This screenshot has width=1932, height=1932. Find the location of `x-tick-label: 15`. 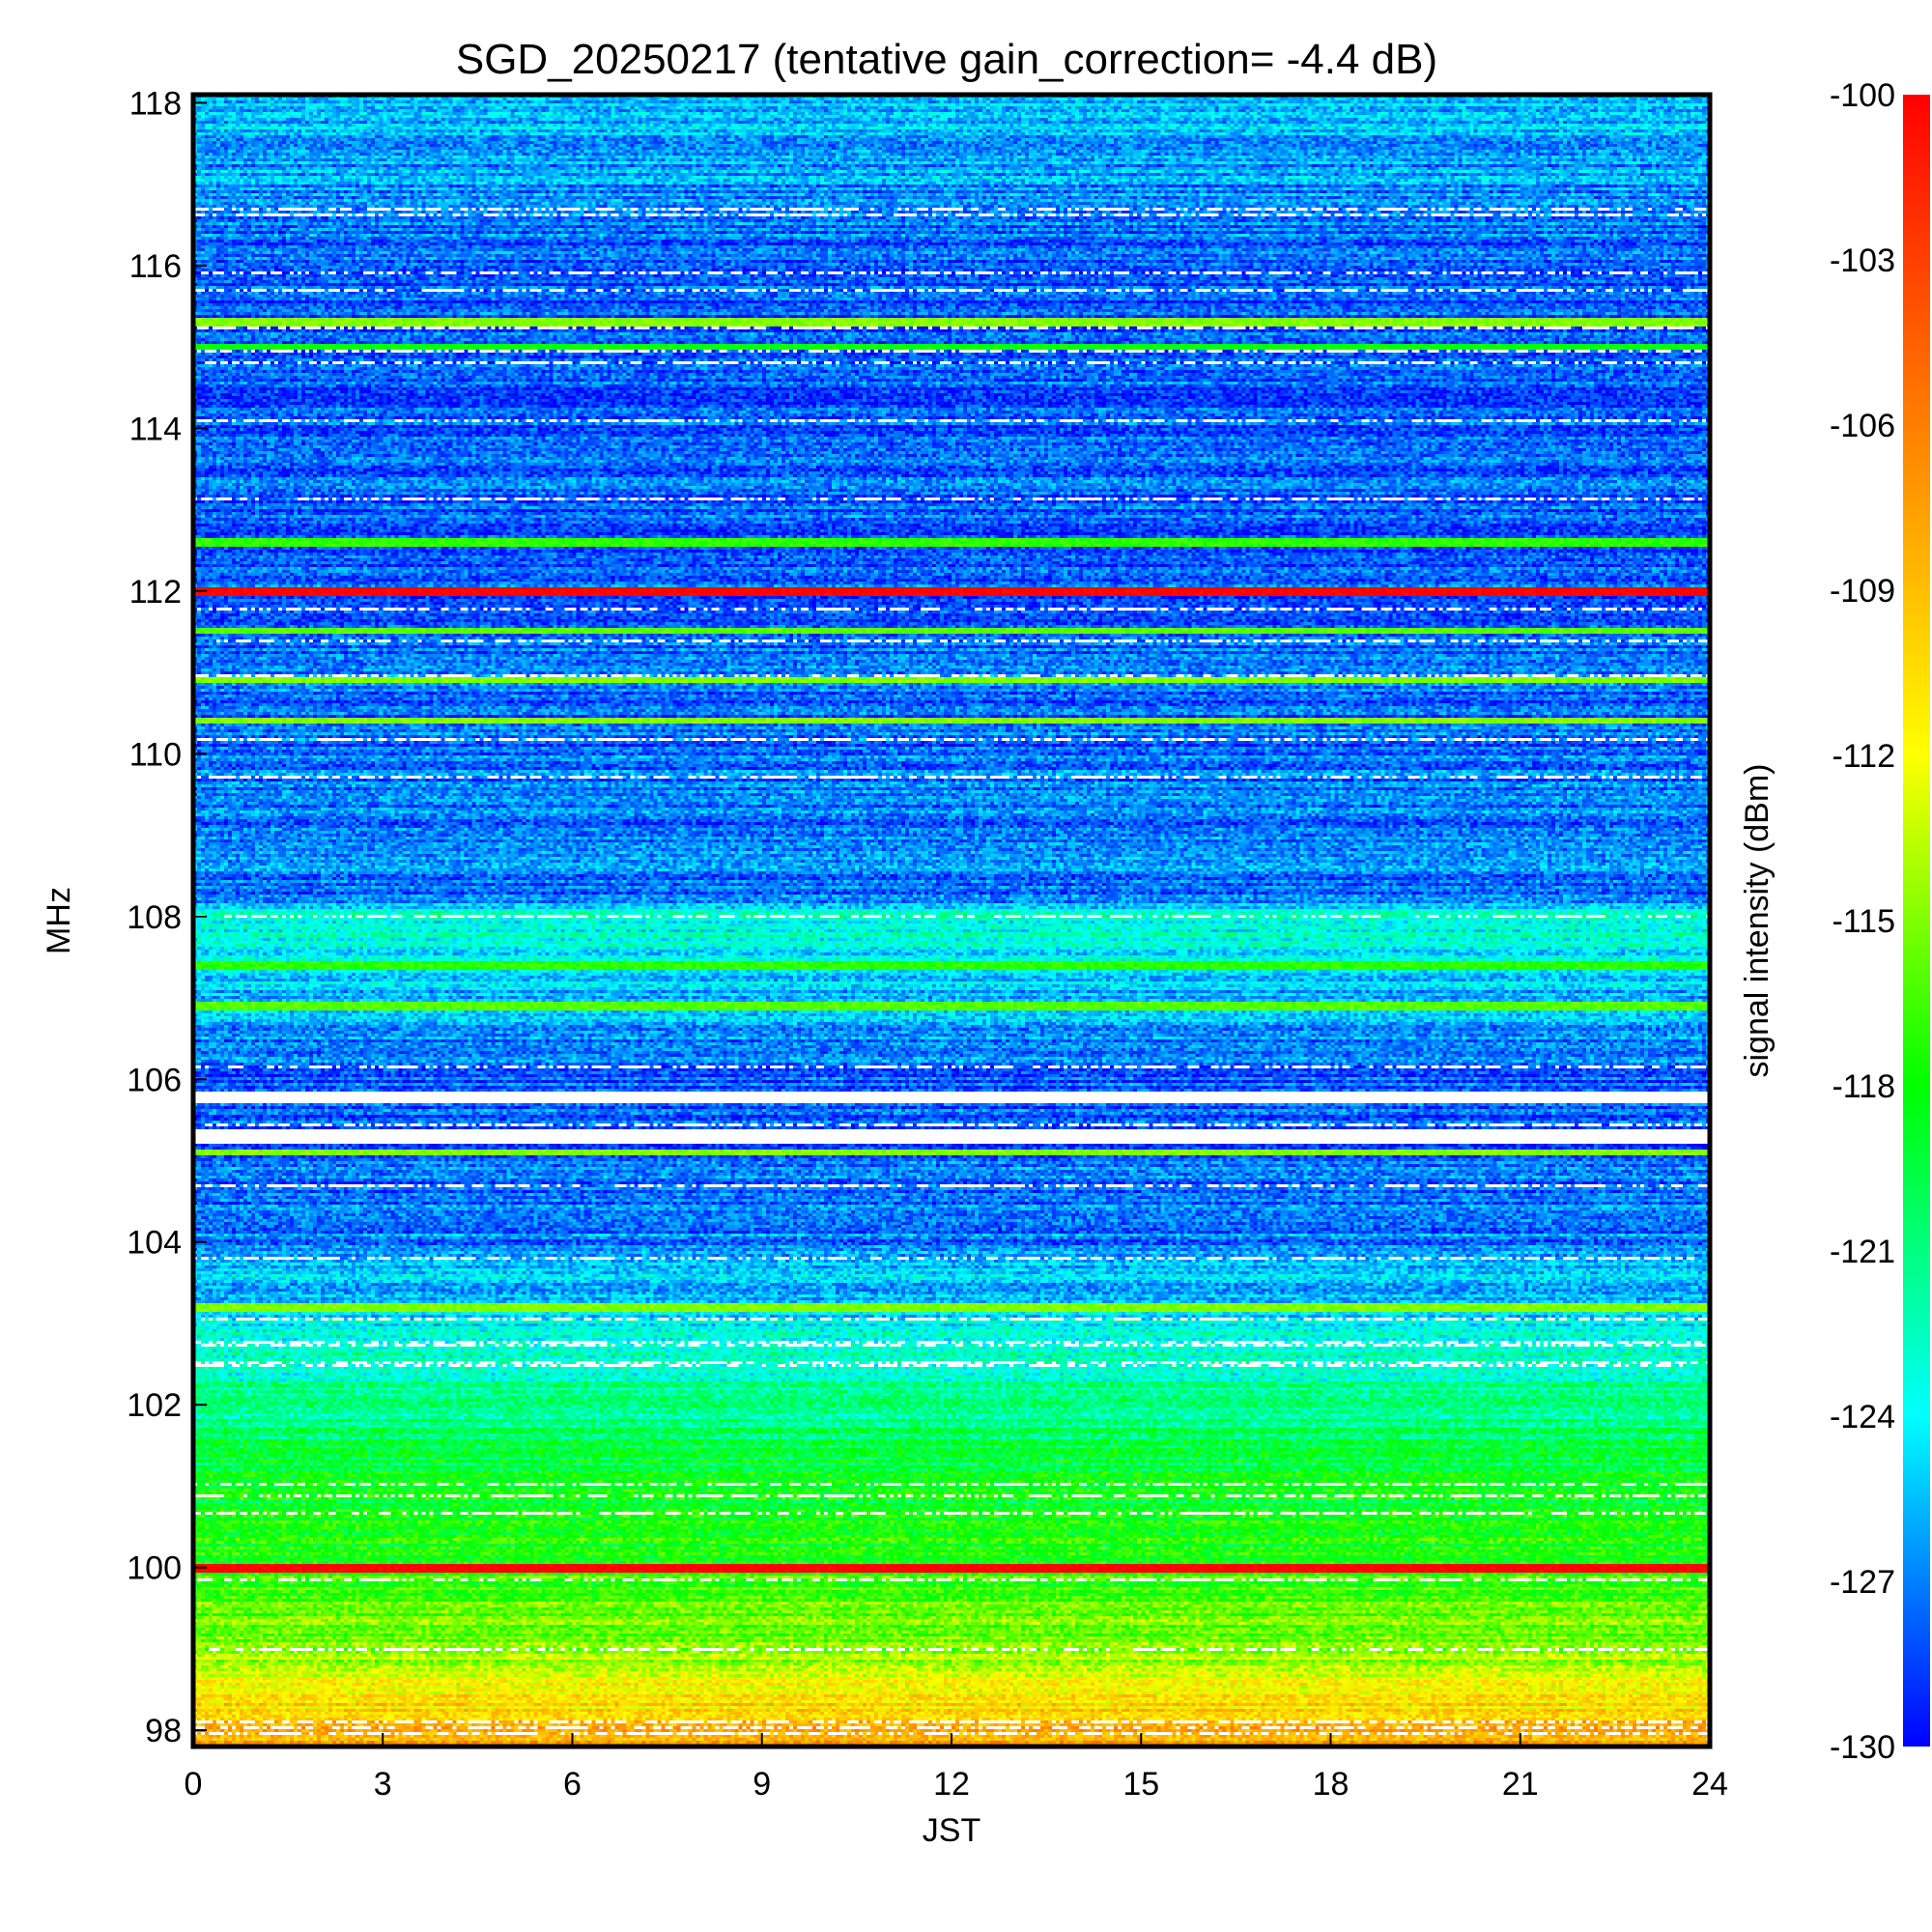

x-tick-label: 15 is located at coordinates (1140, 1784).